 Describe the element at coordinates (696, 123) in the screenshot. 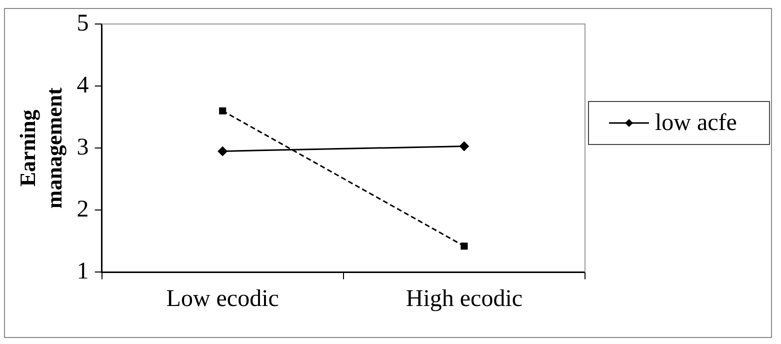

I see `legend-label: low acfe` at that location.